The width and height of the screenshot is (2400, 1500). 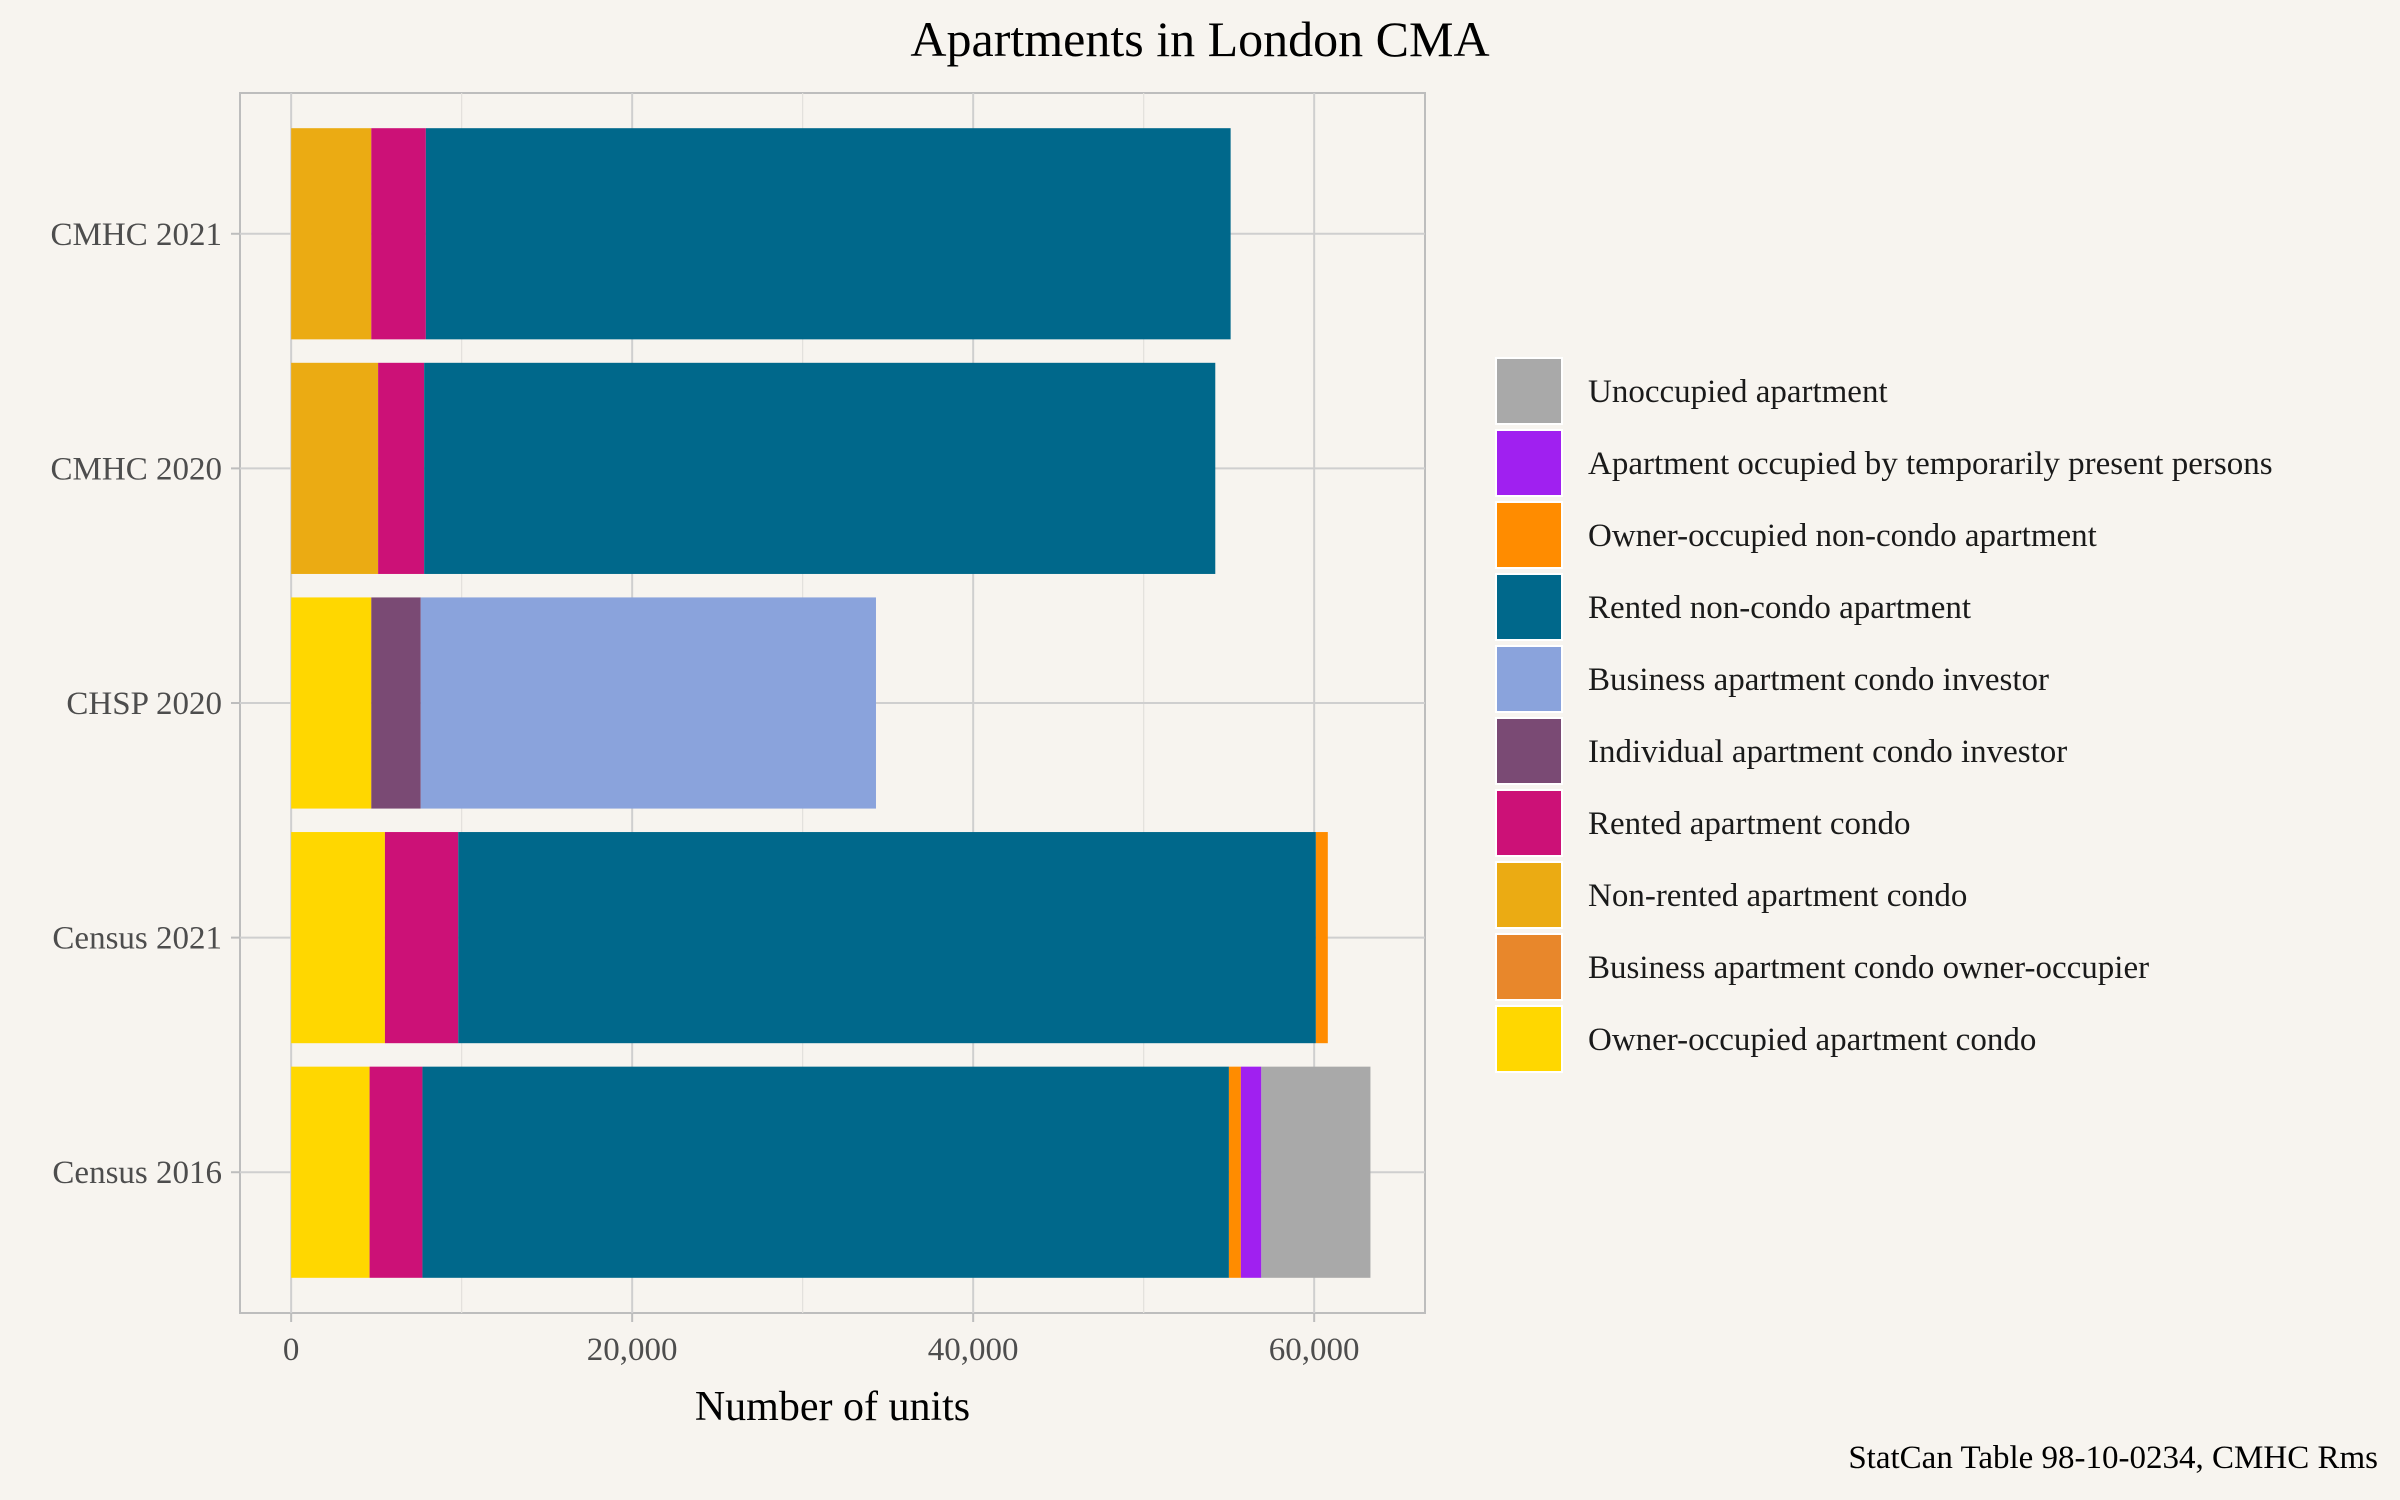 I want to click on legend-label: Unoccupied apartment, so click(x=1738, y=392).